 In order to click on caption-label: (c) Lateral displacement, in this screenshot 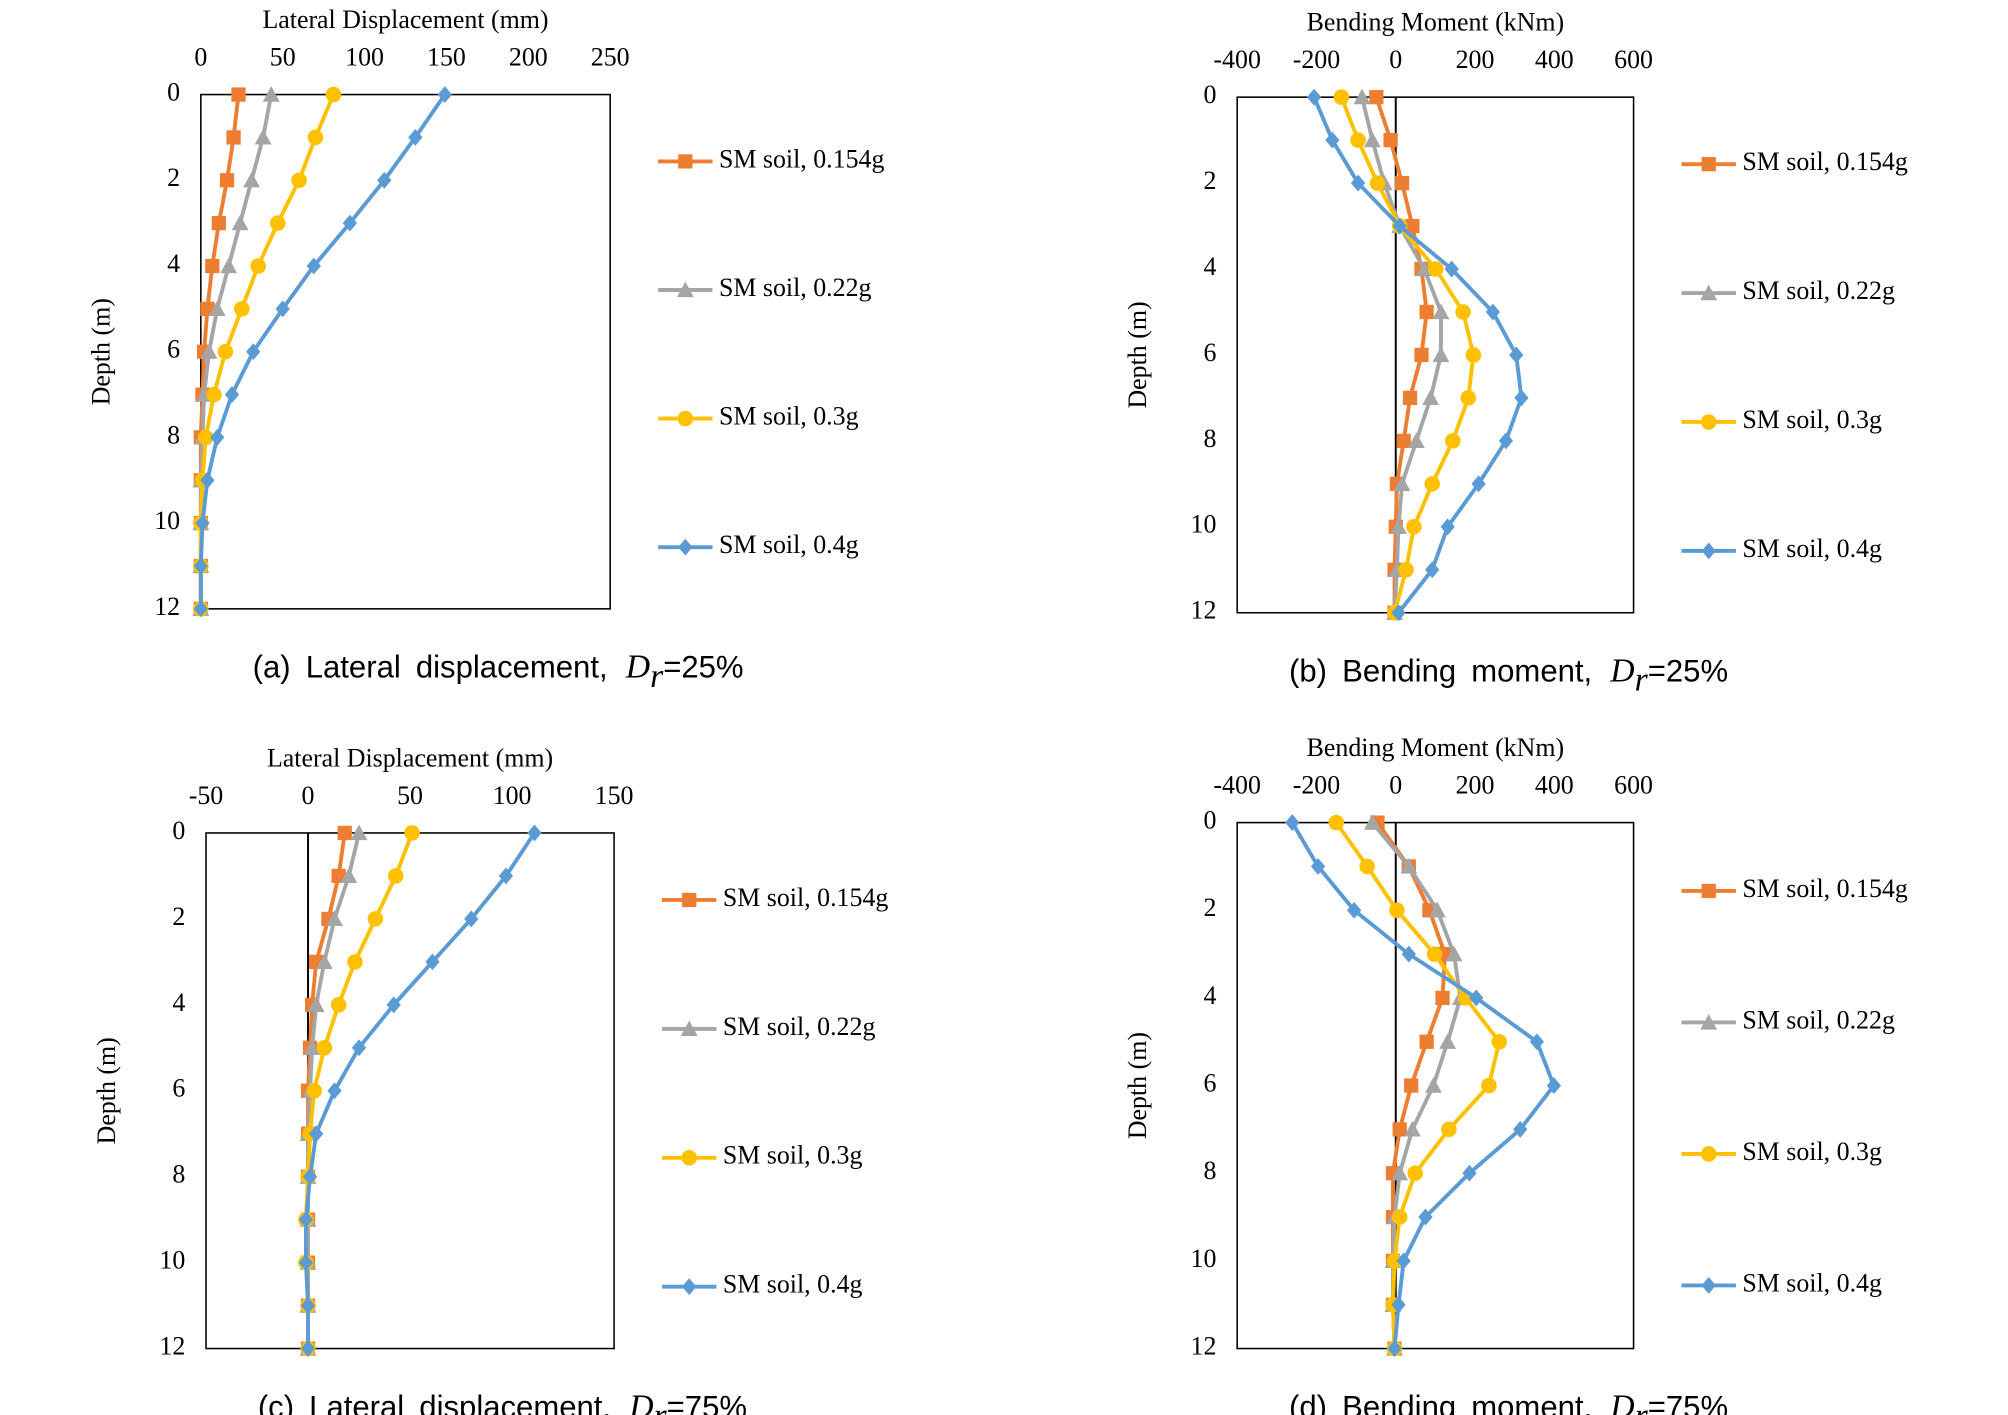, I will do `click(434, 1402)`.